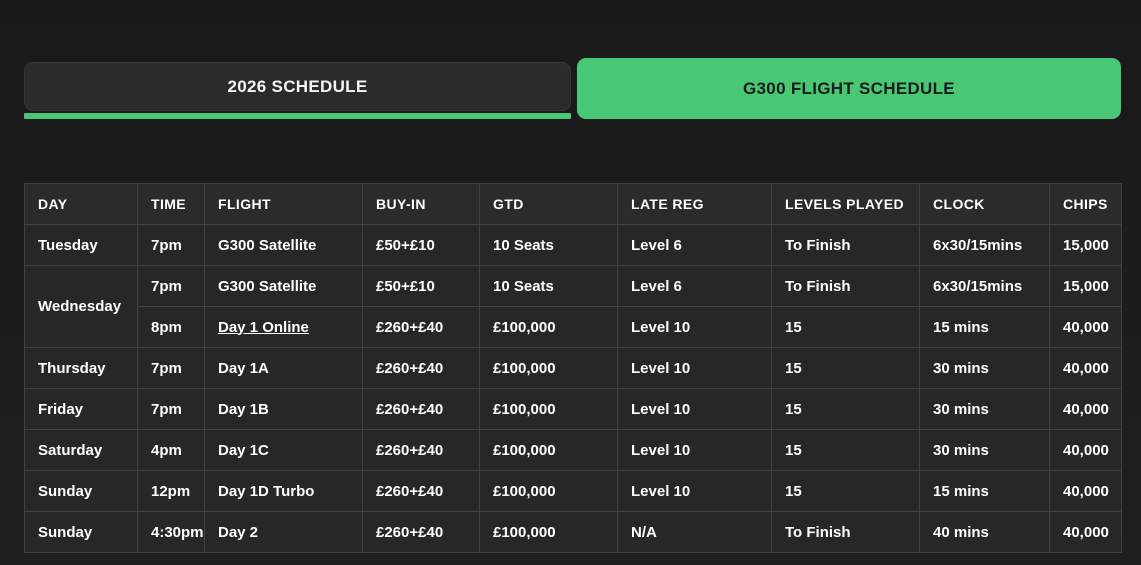 The width and height of the screenshot is (1141, 565). I want to click on cell-flight: Day 1B, so click(283, 409).